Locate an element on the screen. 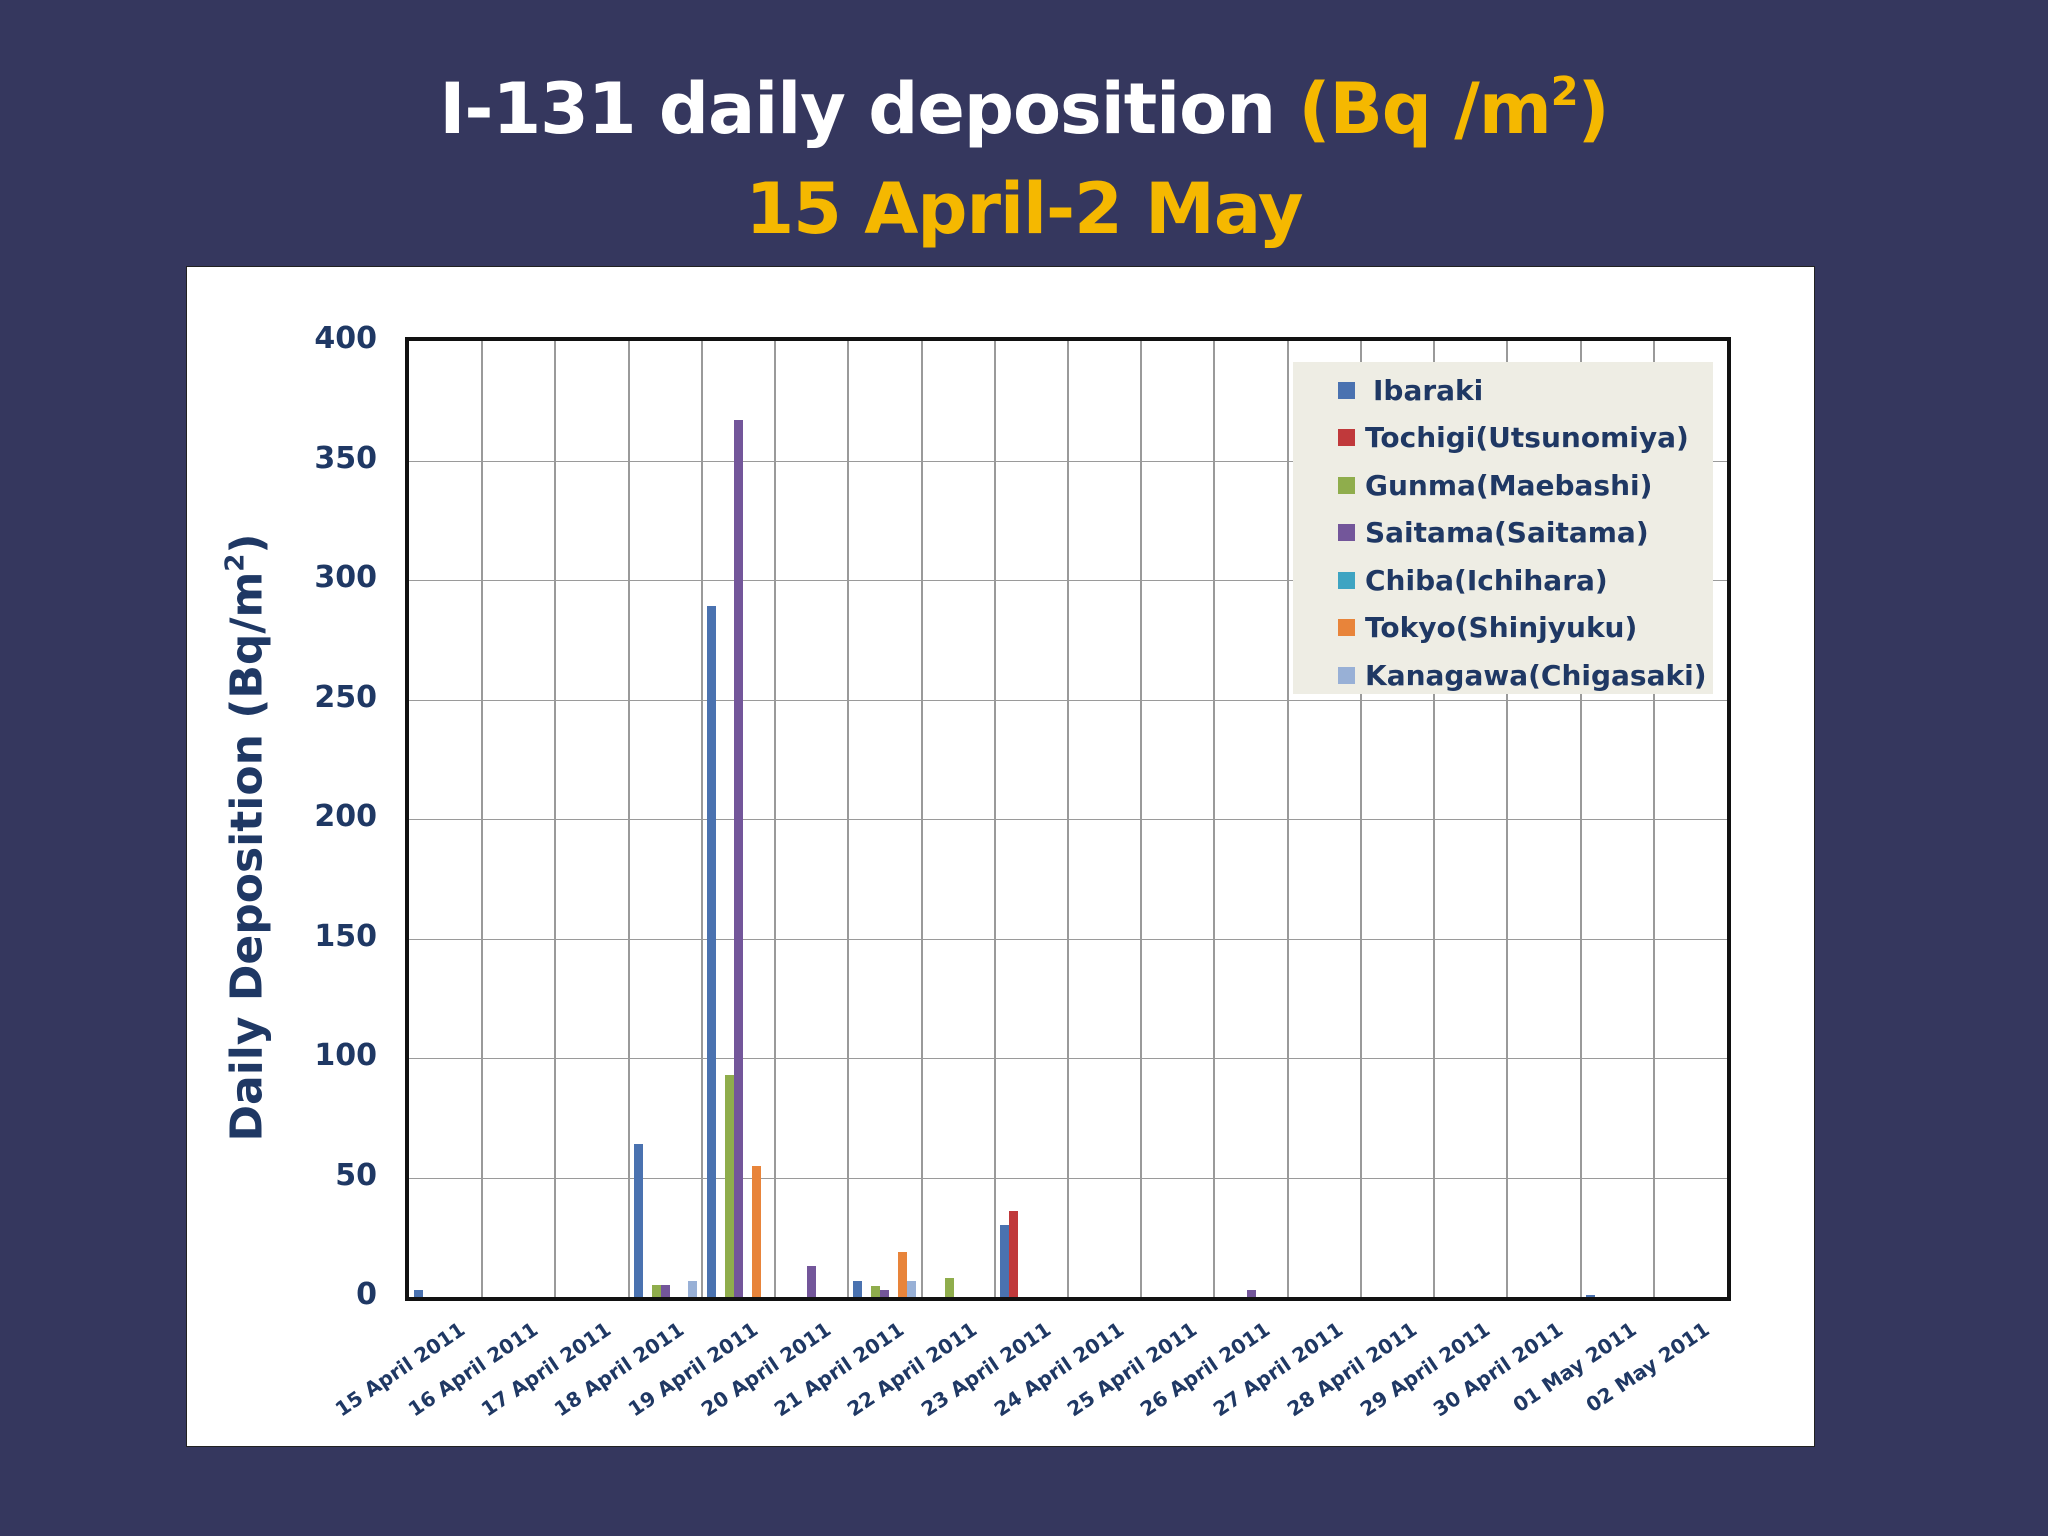 The height and width of the screenshot is (1536, 2048). legend-label: Tochigi(Utsunomiya) is located at coordinates (1527, 437).